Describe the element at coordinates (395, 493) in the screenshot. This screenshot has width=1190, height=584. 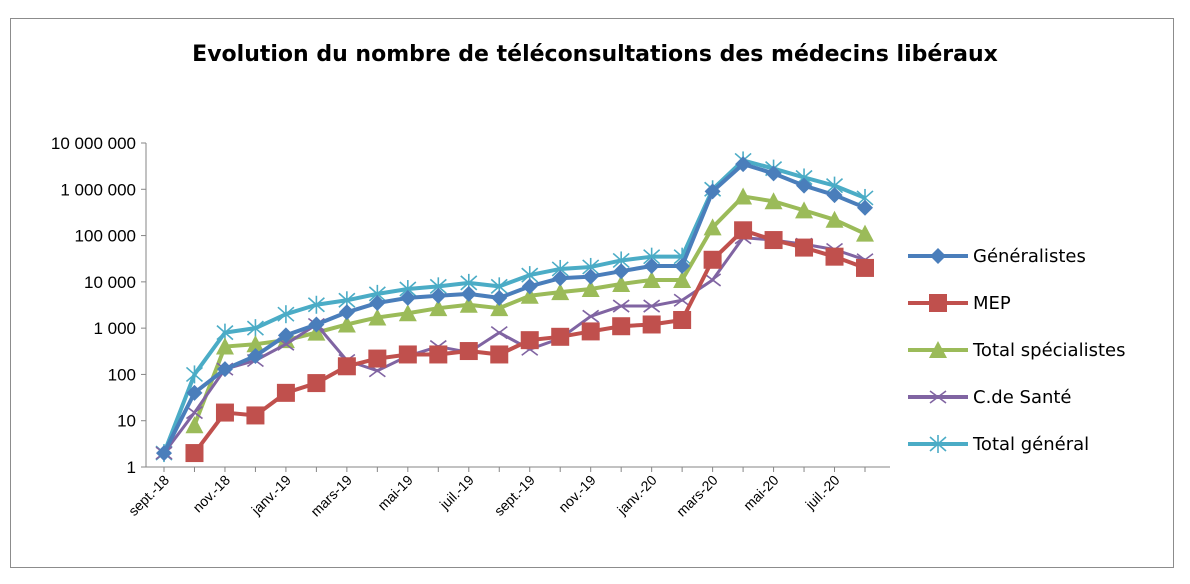
I see `x-tick-label: mai-19` at that location.